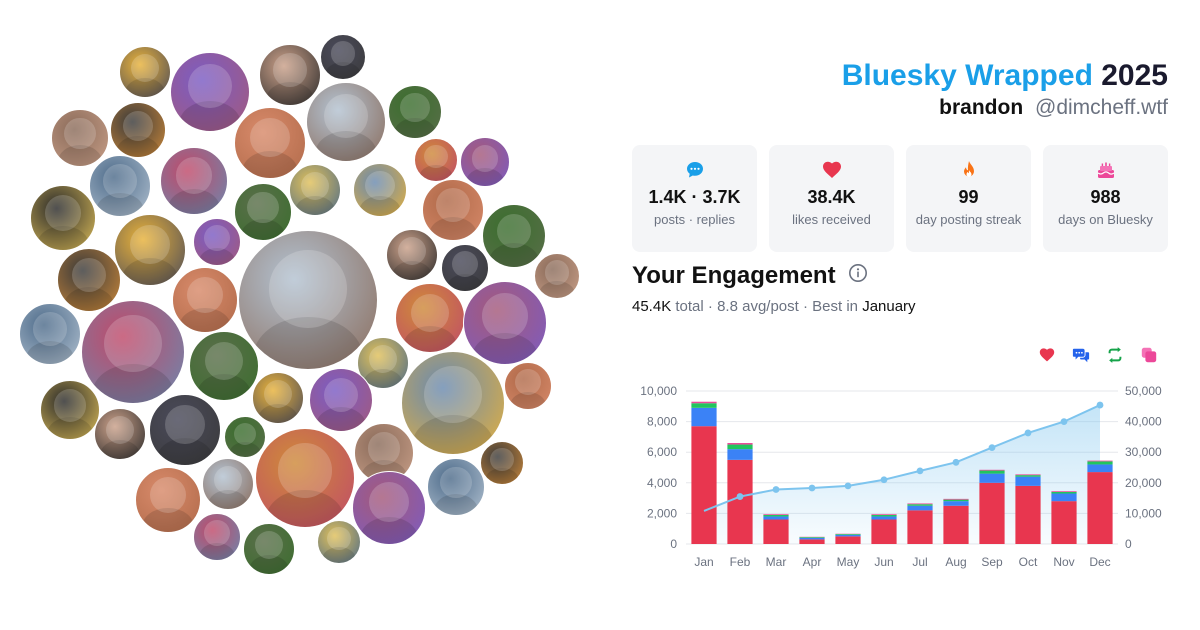 This screenshot has height=630, width=1200. What do you see at coordinates (1143, 483) in the screenshot?
I see `y2-tick-label: 20,000` at bounding box center [1143, 483].